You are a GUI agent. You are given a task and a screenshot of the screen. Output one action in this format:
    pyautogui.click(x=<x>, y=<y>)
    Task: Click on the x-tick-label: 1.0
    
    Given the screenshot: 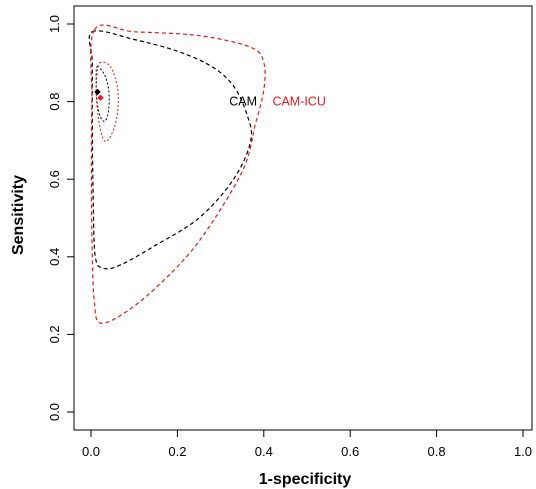 What is the action you would take?
    pyautogui.click(x=523, y=451)
    